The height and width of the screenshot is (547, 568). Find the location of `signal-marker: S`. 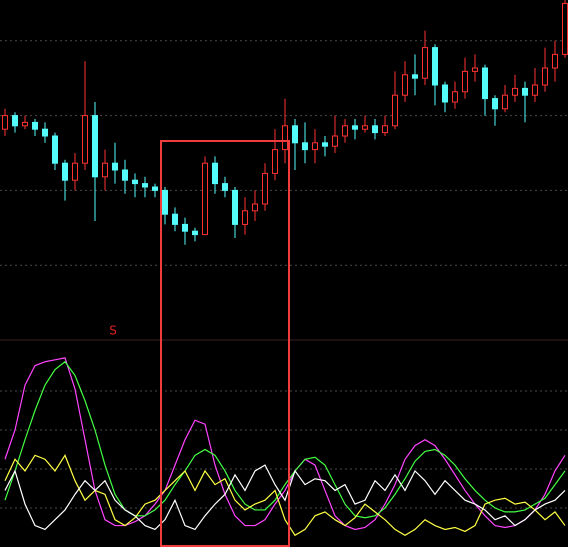

signal-marker: S is located at coordinates (113, 331).